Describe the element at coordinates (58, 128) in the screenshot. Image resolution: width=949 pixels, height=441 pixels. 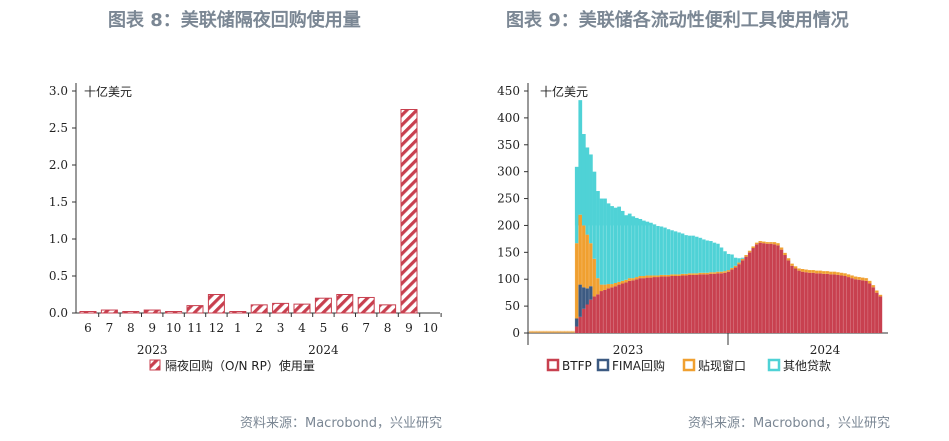
I see `chart8-y-tick-label: 2.5` at that location.